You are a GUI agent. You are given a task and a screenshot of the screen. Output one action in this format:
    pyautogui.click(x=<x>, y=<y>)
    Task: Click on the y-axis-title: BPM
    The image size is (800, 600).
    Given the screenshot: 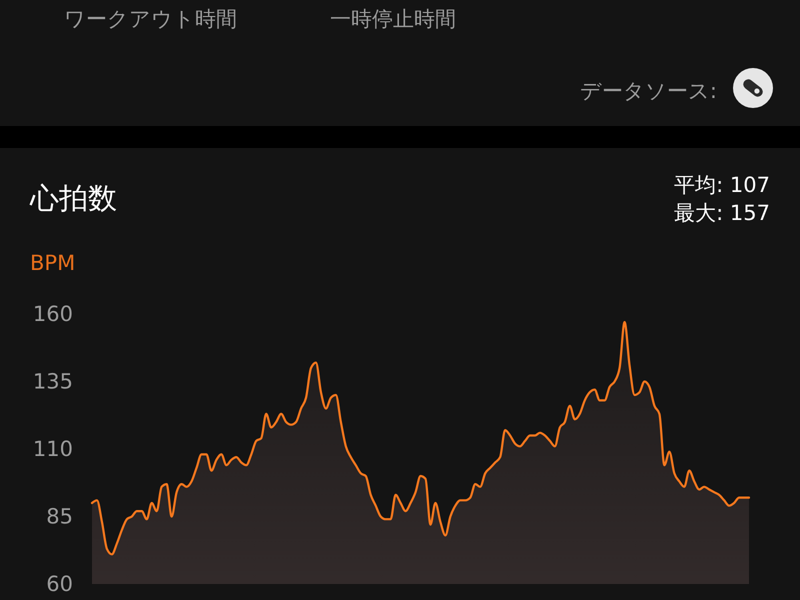 What is the action you would take?
    pyautogui.click(x=53, y=263)
    